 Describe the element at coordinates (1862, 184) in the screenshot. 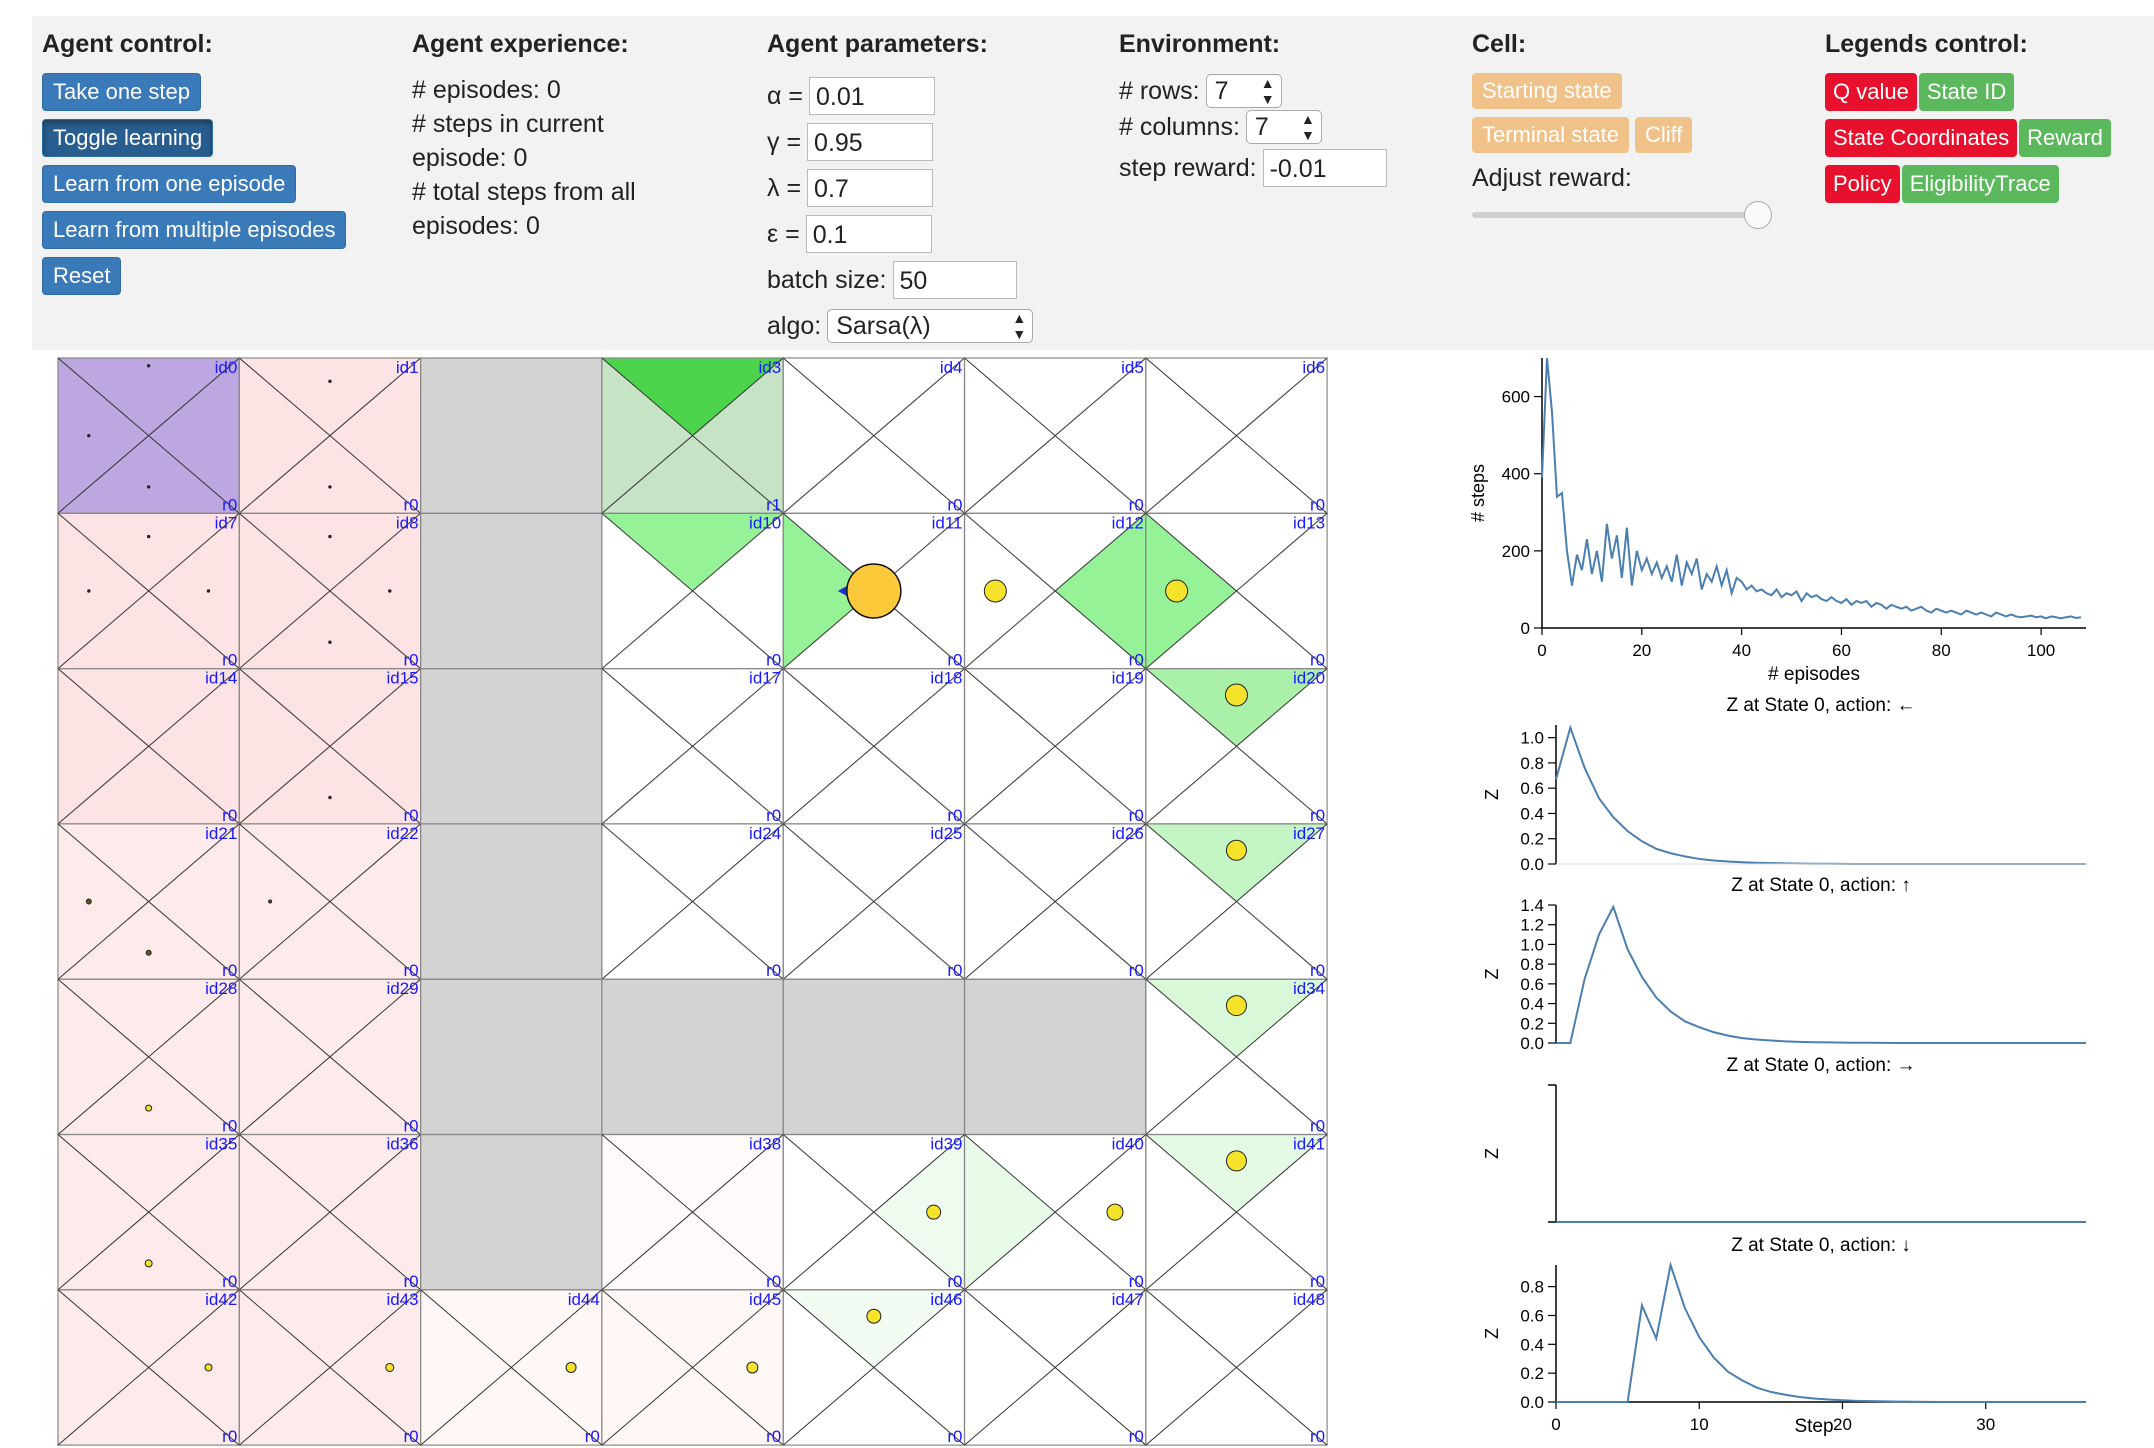

I see `policy-toggle: Policy` at that location.